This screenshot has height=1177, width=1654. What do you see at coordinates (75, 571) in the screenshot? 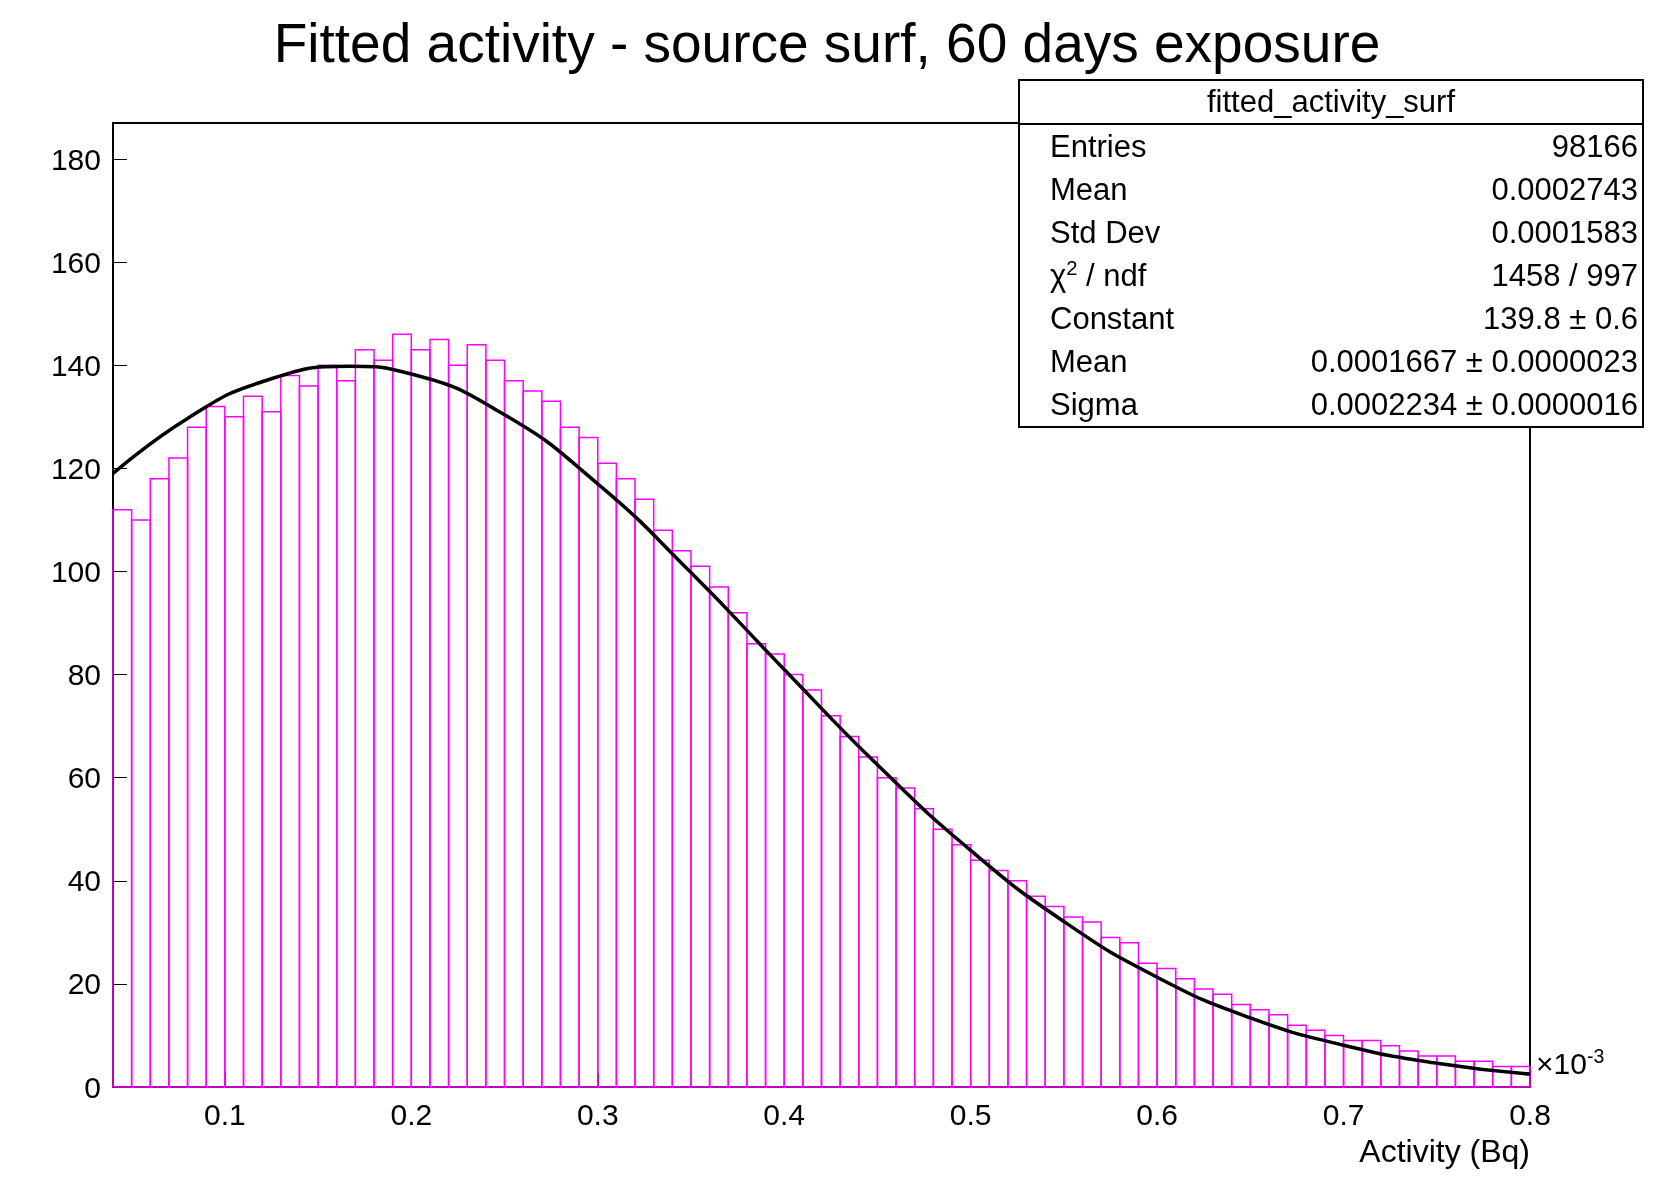
I see `y-tick-label: 100` at bounding box center [75, 571].